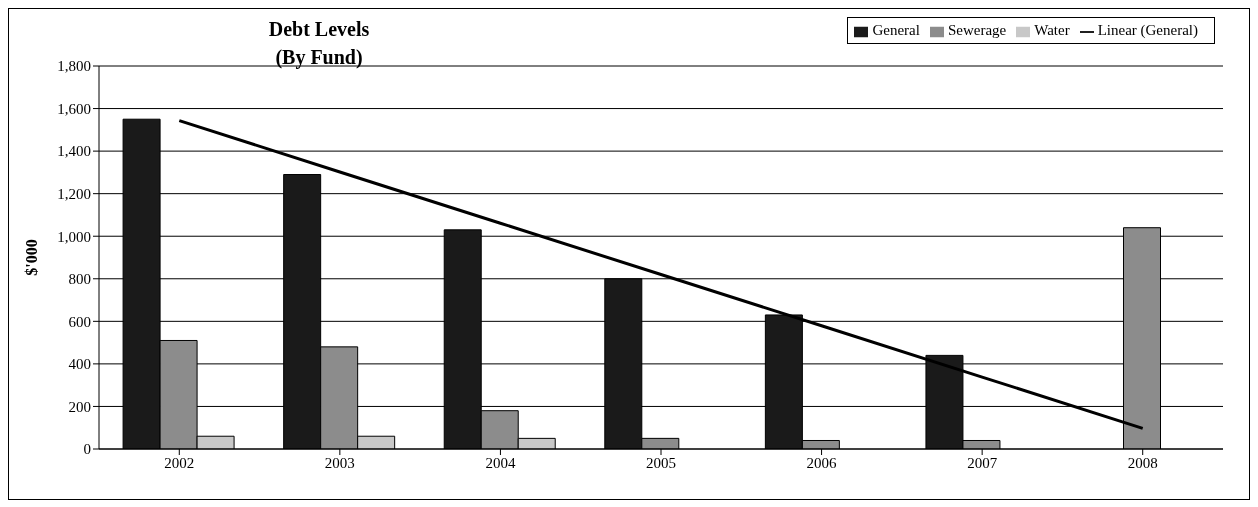 The height and width of the screenshot is (507, 1258). I want to click on x-tick-label: 2002, so click(179, 462).